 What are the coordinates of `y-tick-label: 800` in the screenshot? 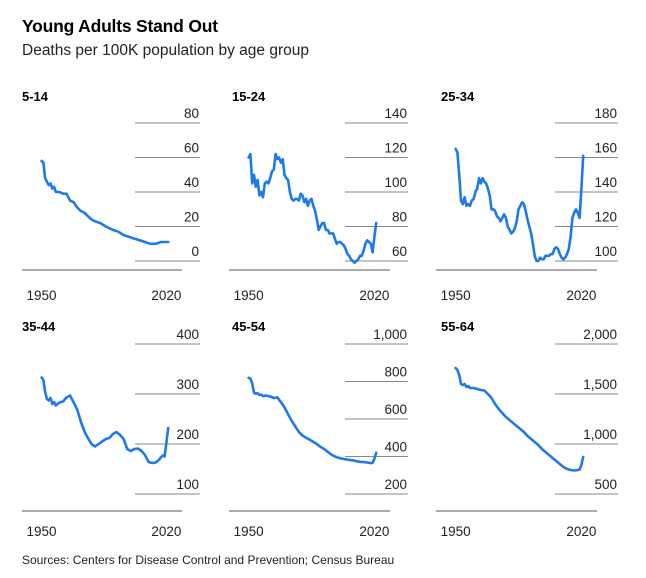 It's located at (395, 372).